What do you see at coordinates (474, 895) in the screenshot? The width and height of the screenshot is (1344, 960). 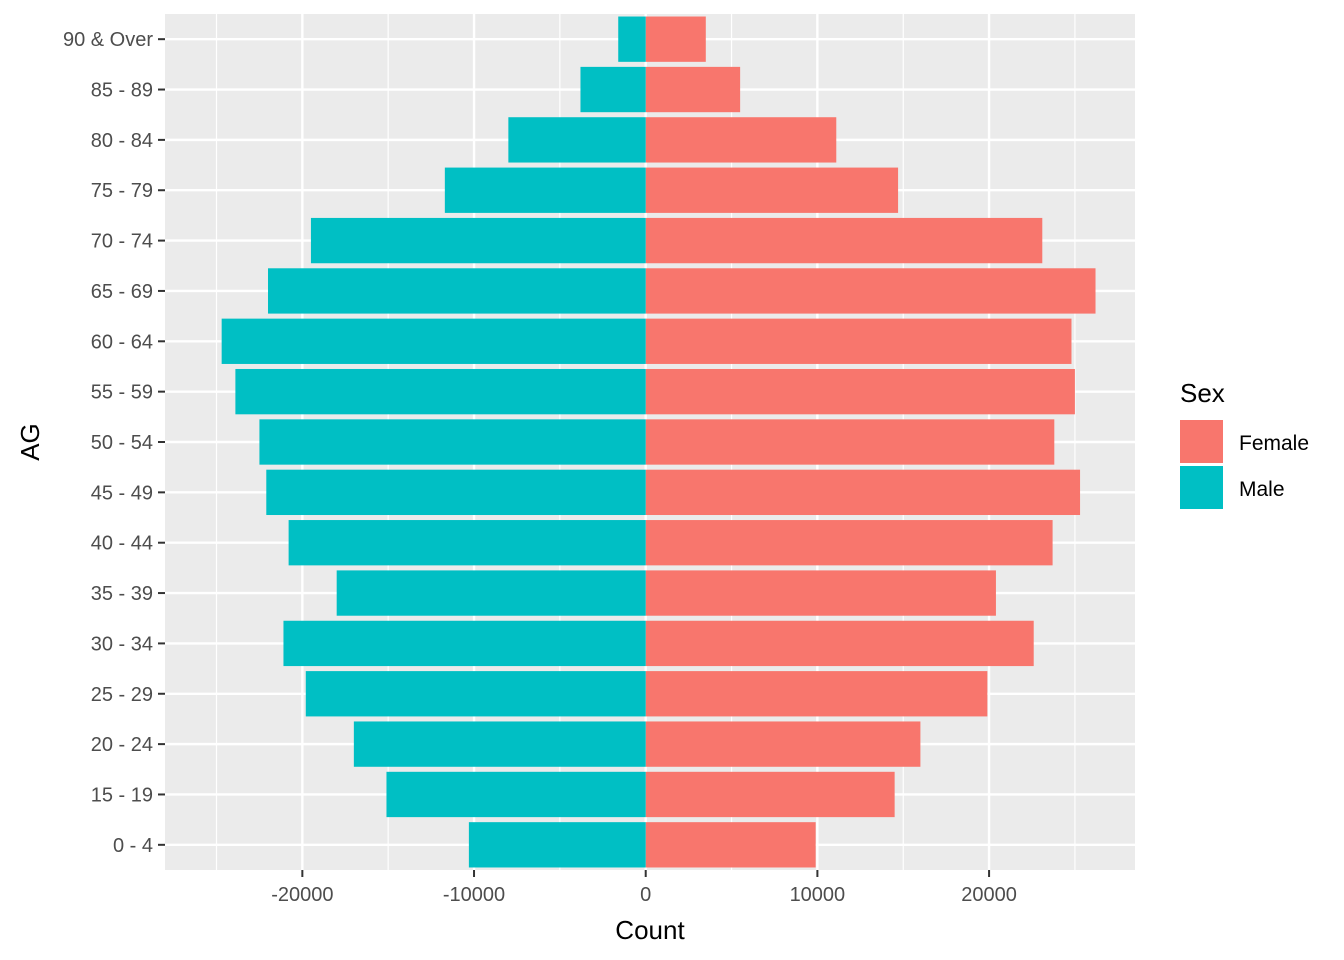 I see `x-tick-label: -10000` at bounding box center [474, 895].